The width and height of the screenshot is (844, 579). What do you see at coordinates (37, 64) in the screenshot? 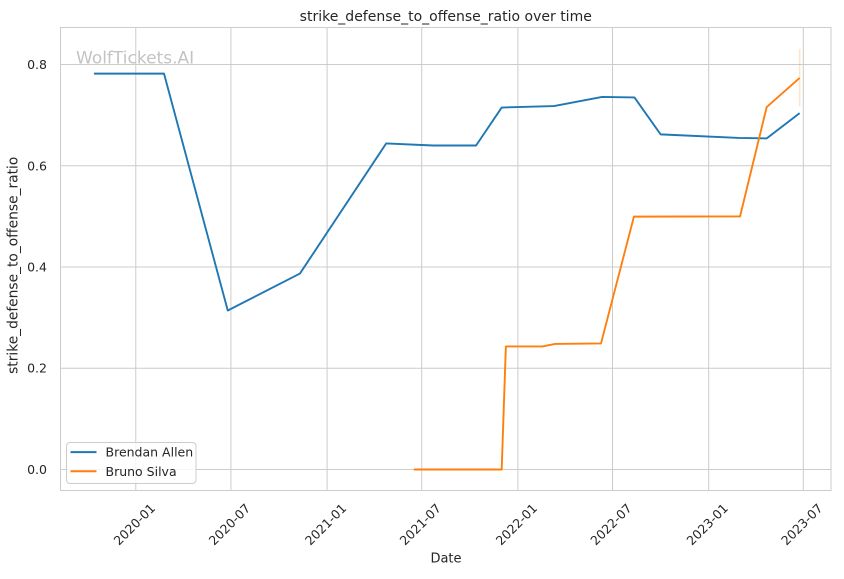
I see `y-tick-label: 0.8` at bounding box center [37, 64].